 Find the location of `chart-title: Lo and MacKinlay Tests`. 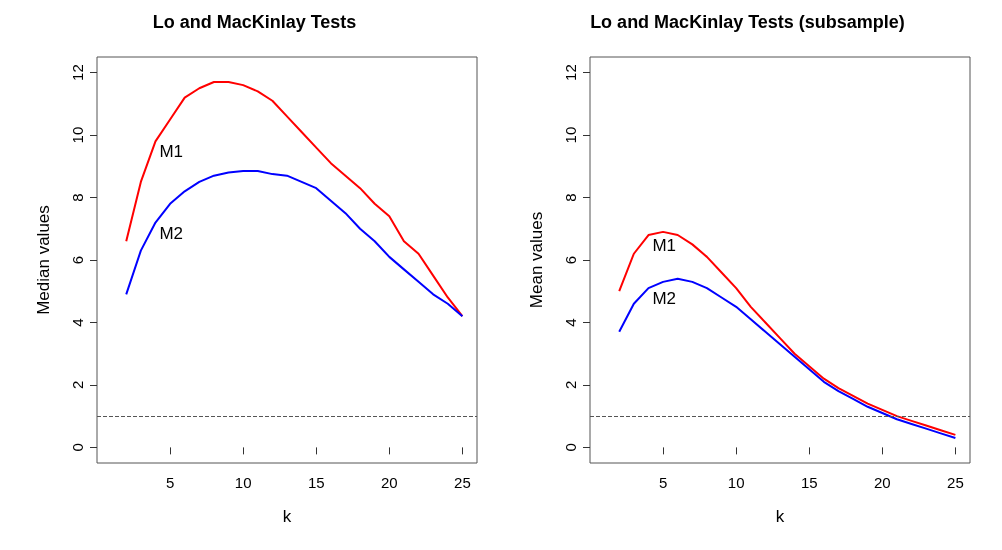

chart-title: Lo and MacKinlay Tests is located at coordinates (254, 22).